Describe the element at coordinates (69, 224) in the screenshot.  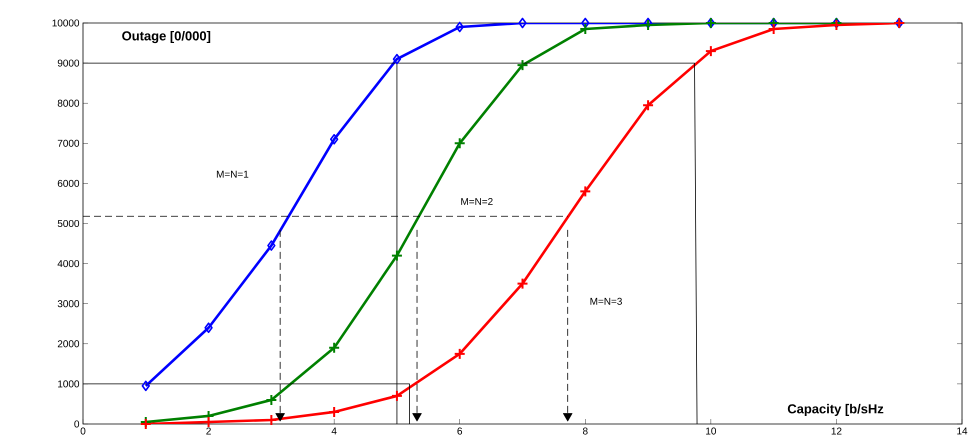
I see `y-tick-label: 5000` at that location.